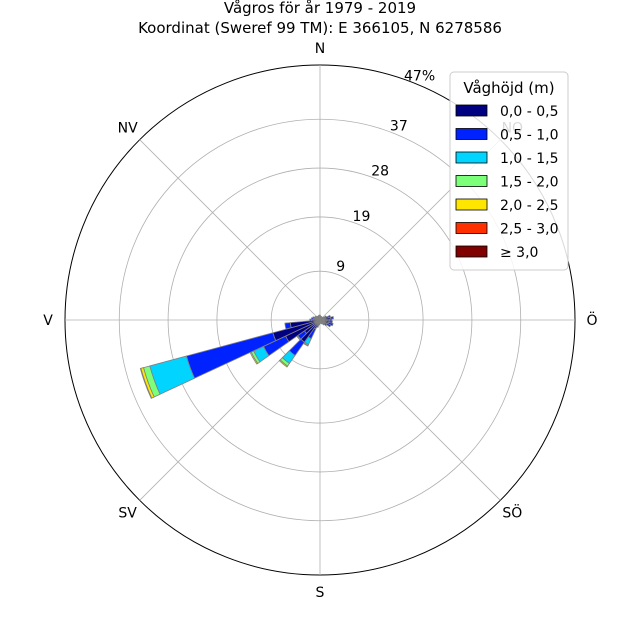 The height and width of the screenshot is (640, 640). Describe the element at coordinates (419, 76) in the screenshot. I see `radial-tick-label: 47%` at that location.